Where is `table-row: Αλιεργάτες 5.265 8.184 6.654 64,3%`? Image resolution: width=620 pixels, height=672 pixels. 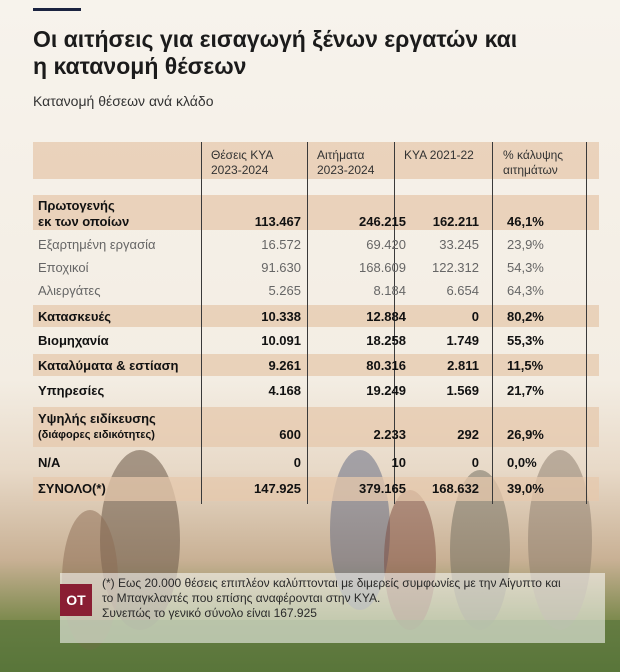
table-row: Αλιεργάτες 5.265 8.184 6.654 64,3% is located at coordinates (316, 291).